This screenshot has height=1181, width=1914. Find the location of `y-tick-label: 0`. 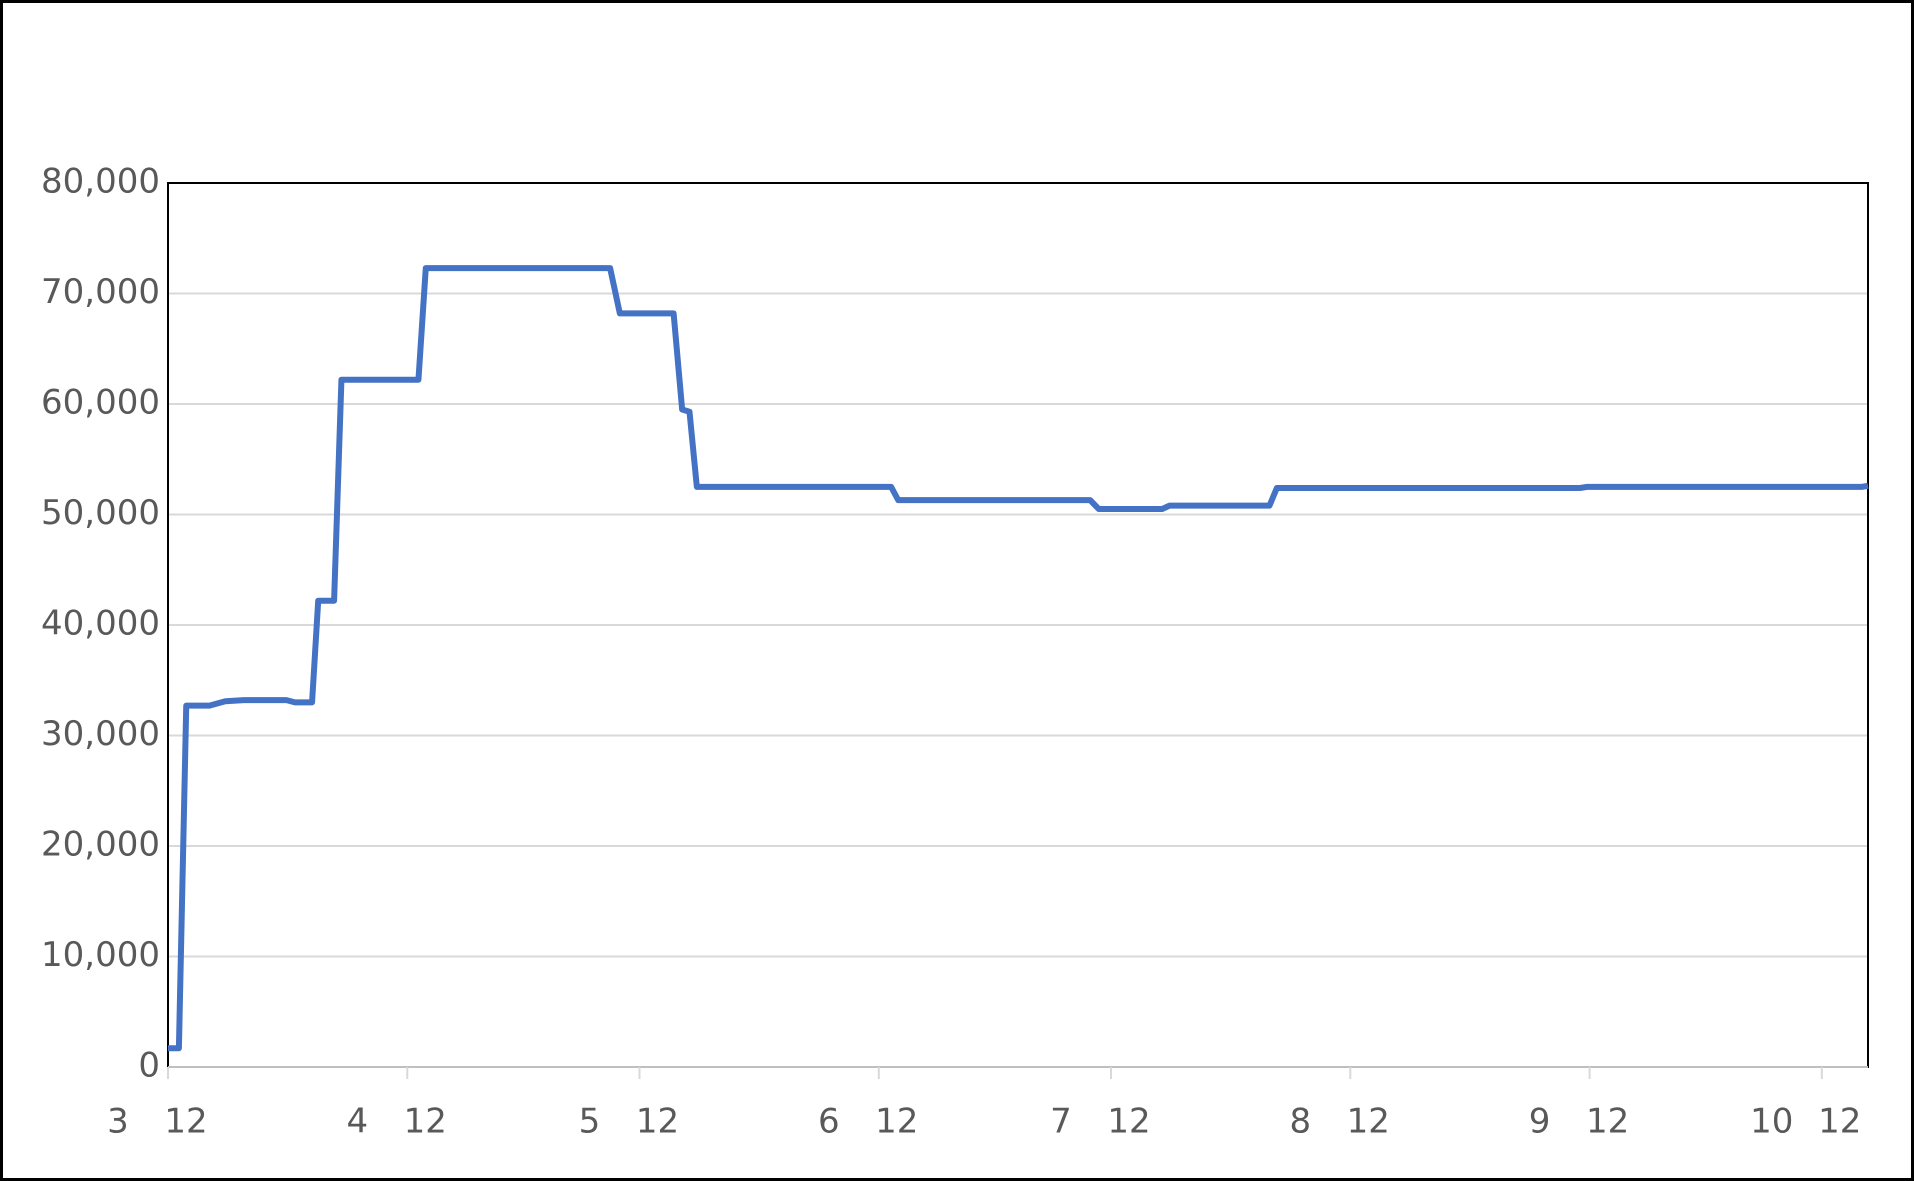

y-tick-label: 0 is located at coordinates (149, 1066).